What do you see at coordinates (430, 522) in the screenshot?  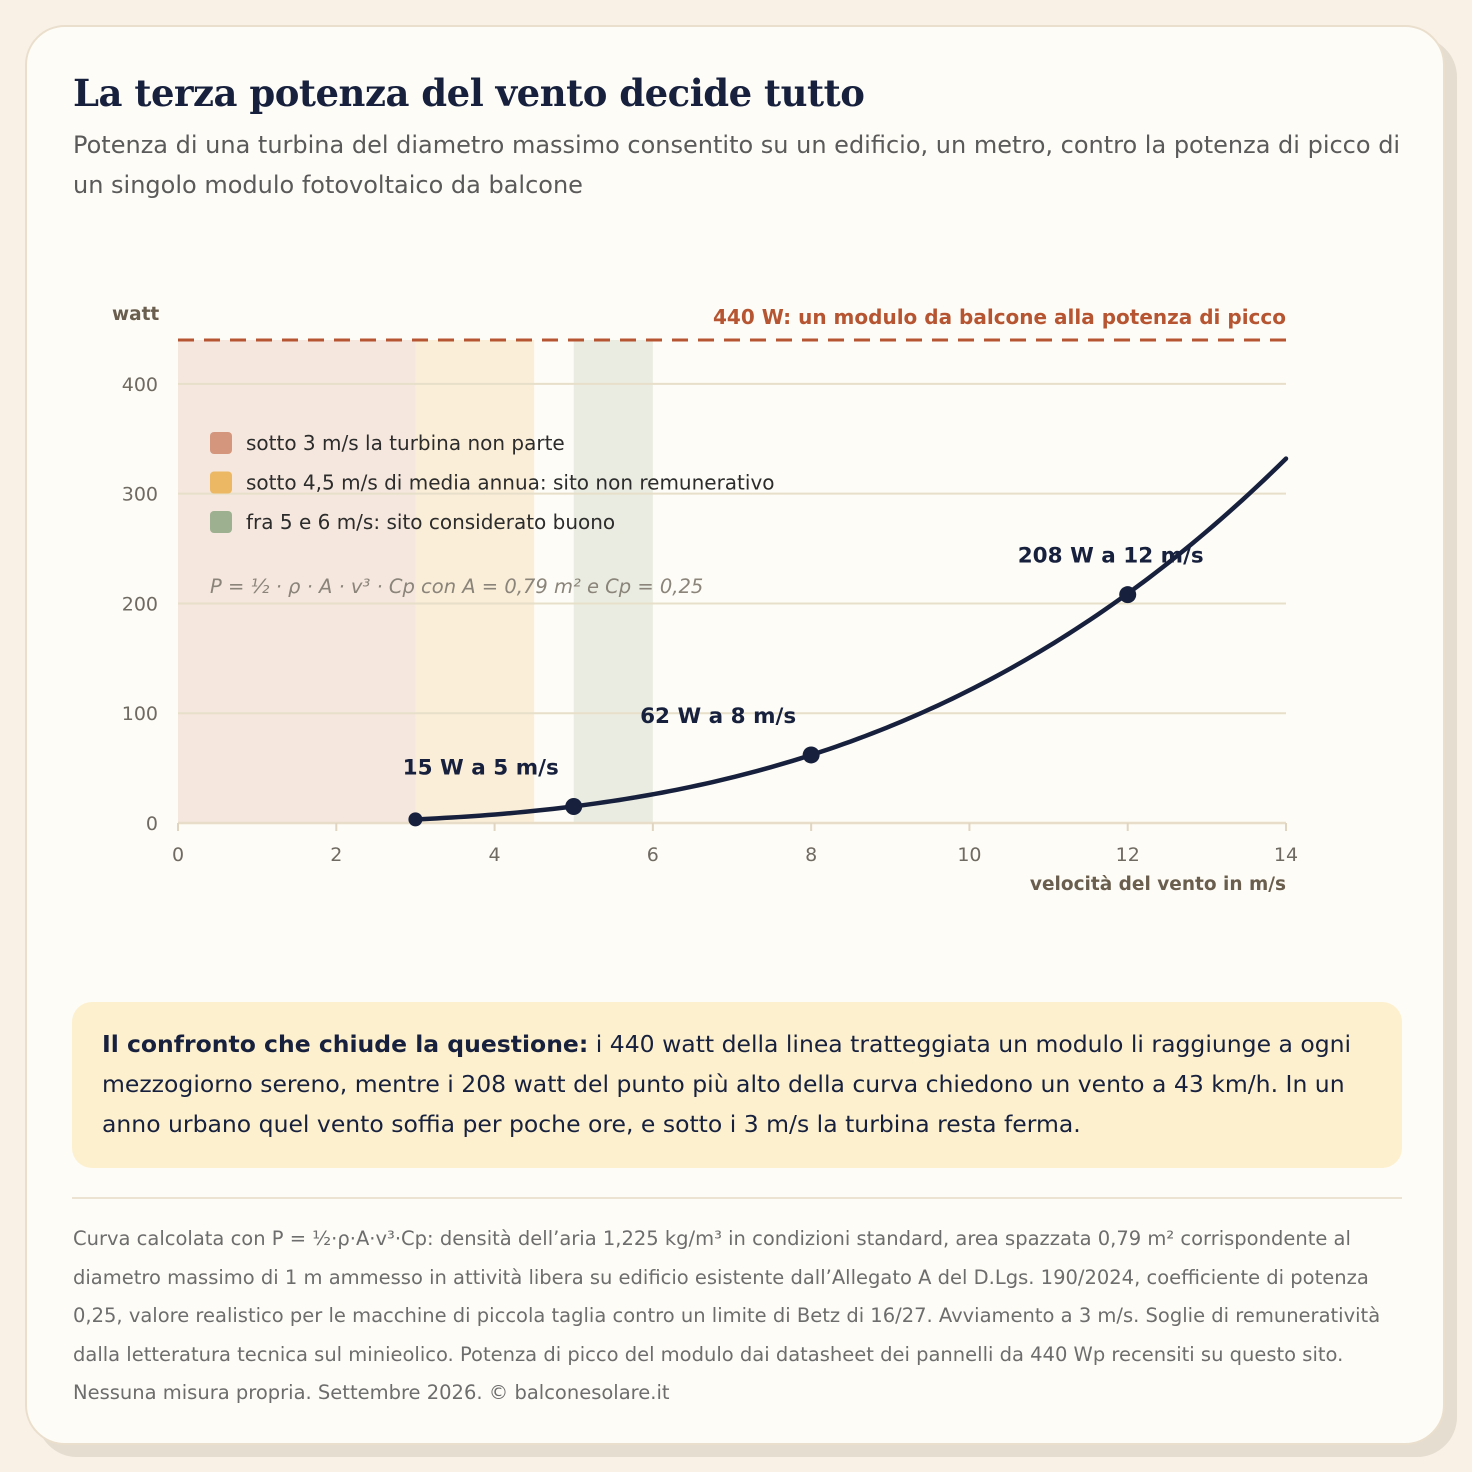 I see `legend-label-2: fra 5 e 6 m/s: sito considerato buono` at bounding box center [430, 522].